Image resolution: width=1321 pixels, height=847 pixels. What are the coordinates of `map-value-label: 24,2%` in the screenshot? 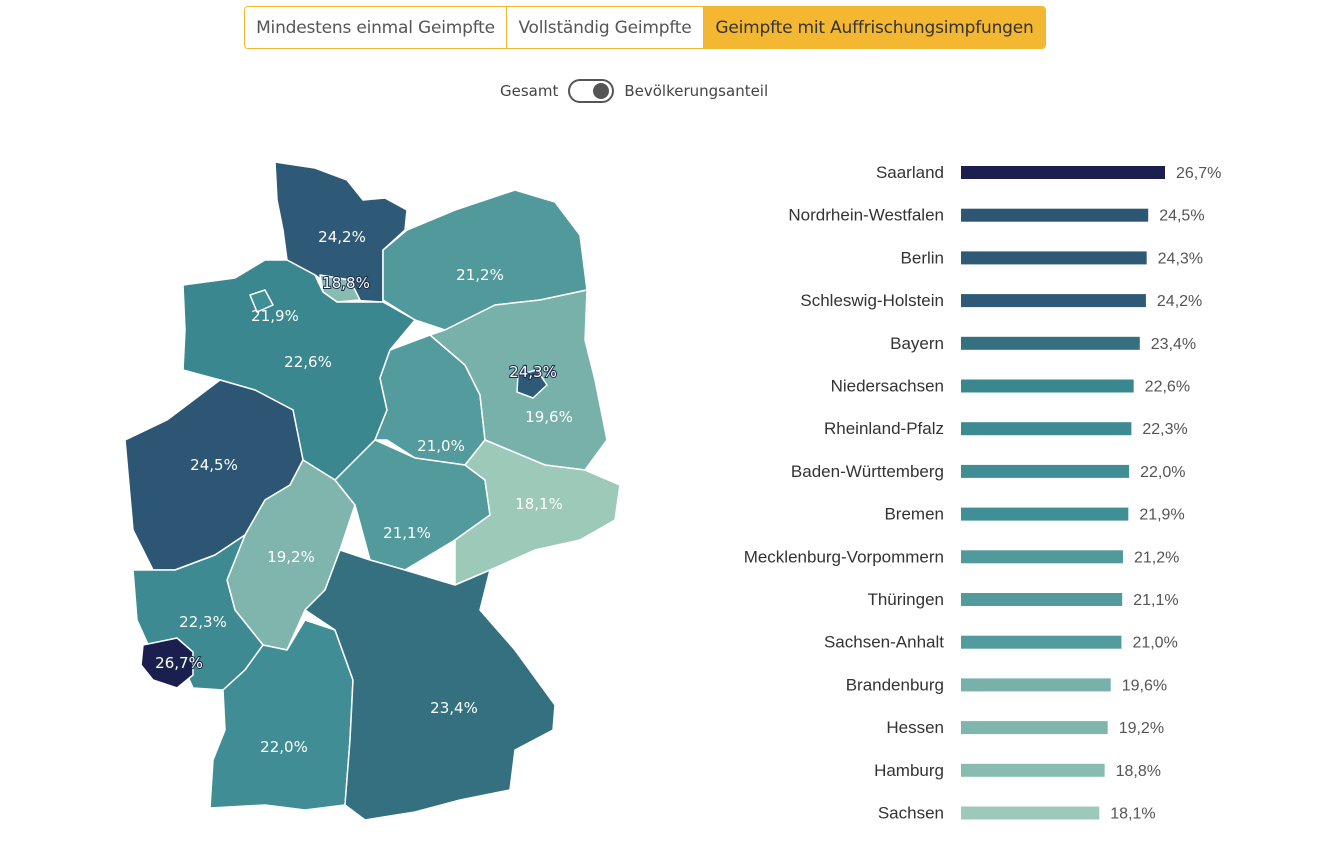 It's located at (342, 237).